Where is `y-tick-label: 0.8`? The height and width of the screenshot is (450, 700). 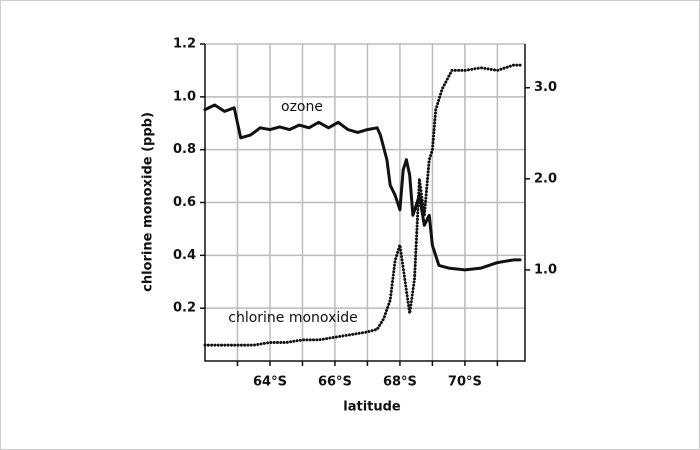 y-tick-label: 0.8 is located at coordinates (184, 149).